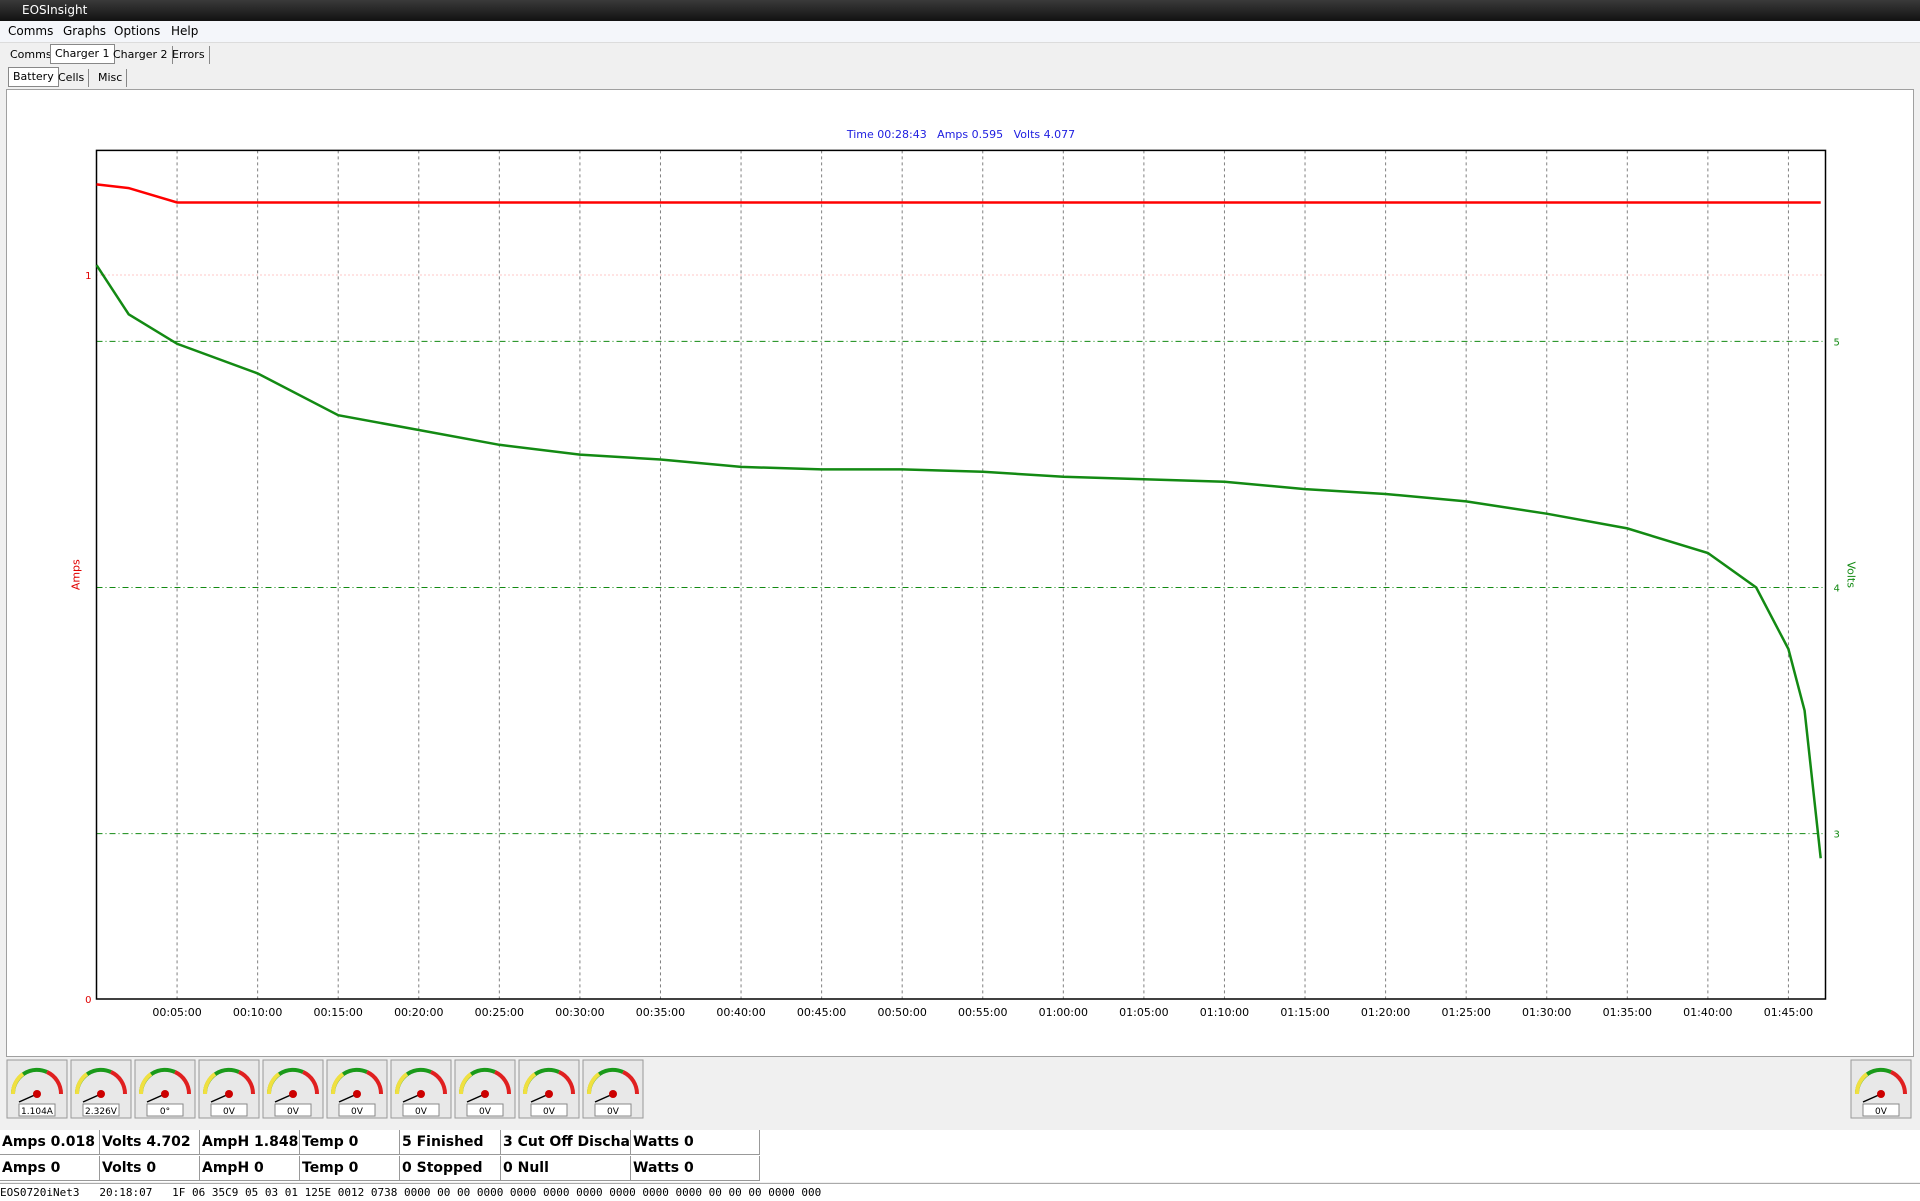  I want to click on menu-bar: Comms Graphs Options Help, so click(960, 32).